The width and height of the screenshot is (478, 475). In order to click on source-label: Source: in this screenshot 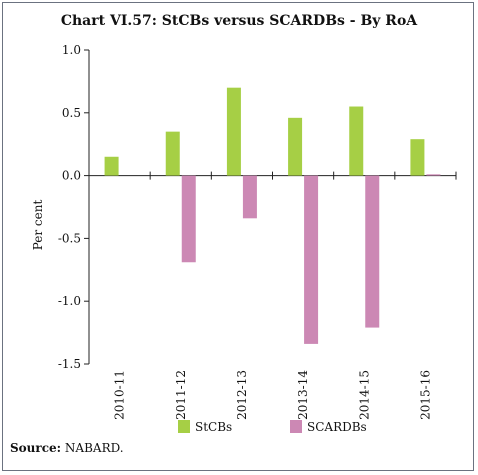, I will do `click(36, 448)`.